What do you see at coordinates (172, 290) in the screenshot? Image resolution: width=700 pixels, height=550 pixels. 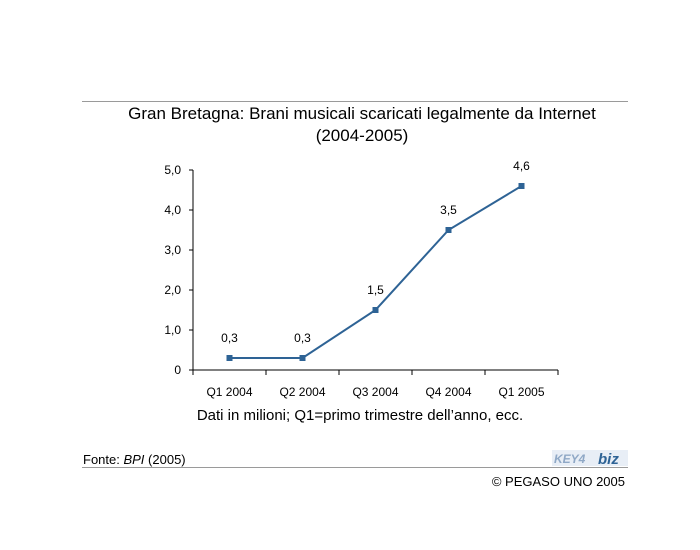 I see `y-tick-label: 2,0` at bounding box center [172, 290].